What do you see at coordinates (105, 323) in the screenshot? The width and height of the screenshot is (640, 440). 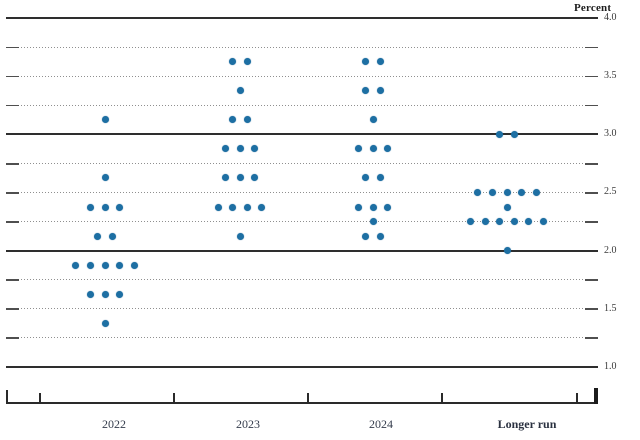 I see `dot-2022-1.375` at bounding box center [105, 323].